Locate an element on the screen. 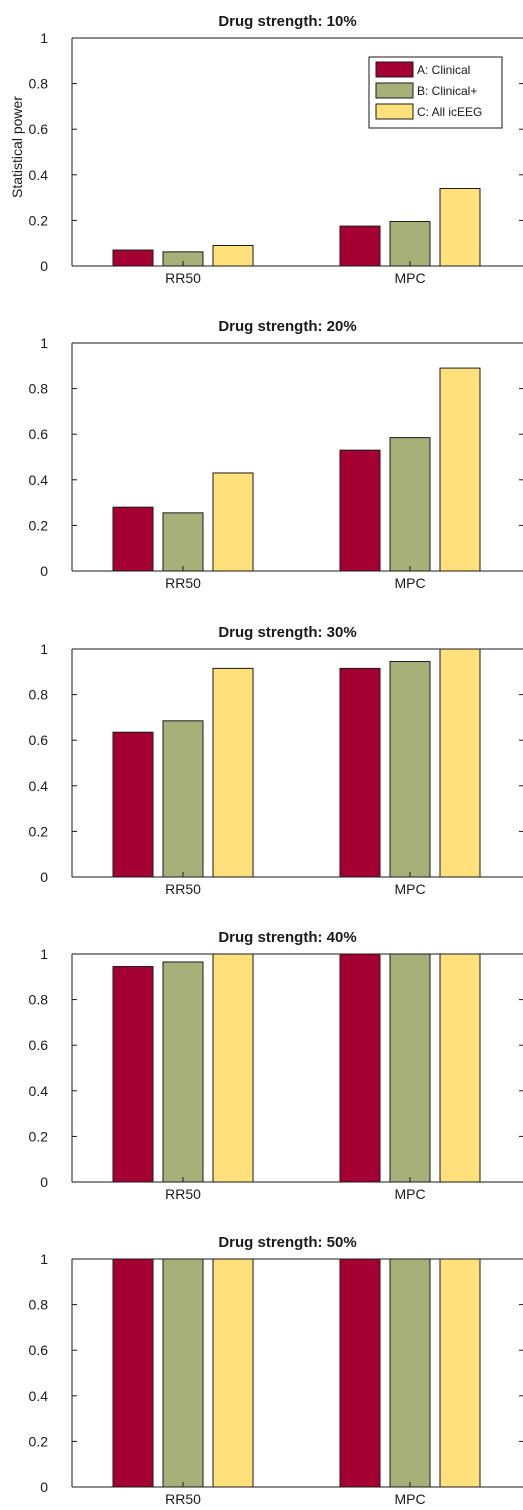 This screenshot has height=1510, width=523. legend-label-3: C: All icEEG is located at coordinates (449, 112).